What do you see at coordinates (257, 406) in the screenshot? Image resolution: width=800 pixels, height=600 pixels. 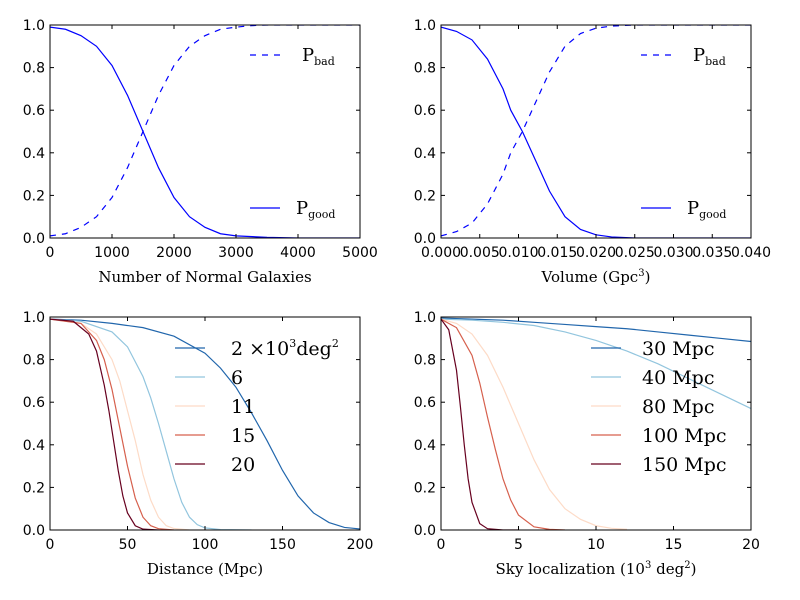 I see `legend: 2 ×103deg2 6 11 15 20` at bounding box center [257, 406].